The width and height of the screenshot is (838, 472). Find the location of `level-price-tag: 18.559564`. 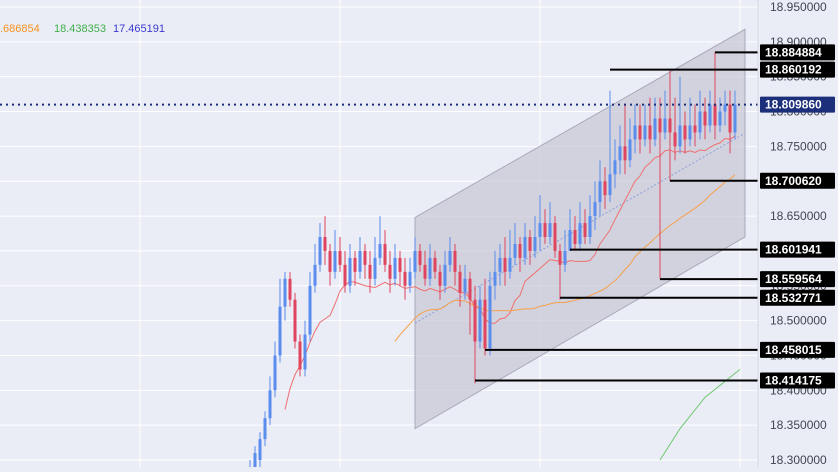

level-price-tag: 18.559564 is located at coordinates (797, 279).